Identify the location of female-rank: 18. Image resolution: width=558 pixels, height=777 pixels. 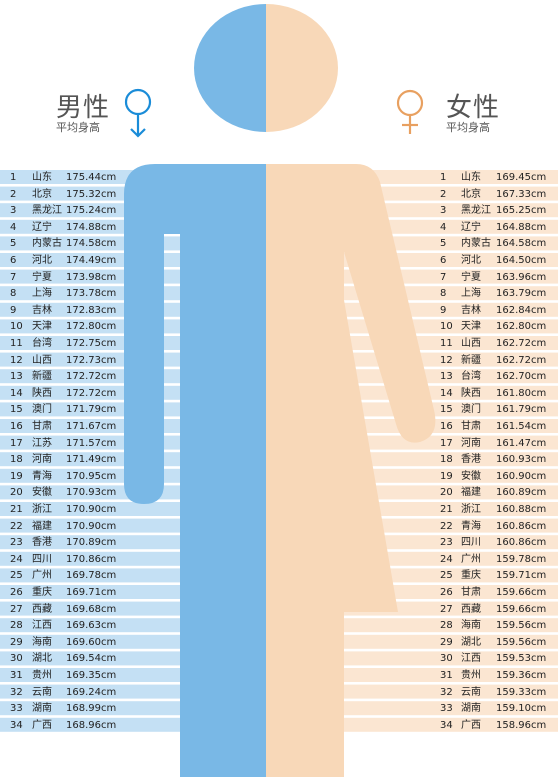
(446, 460).